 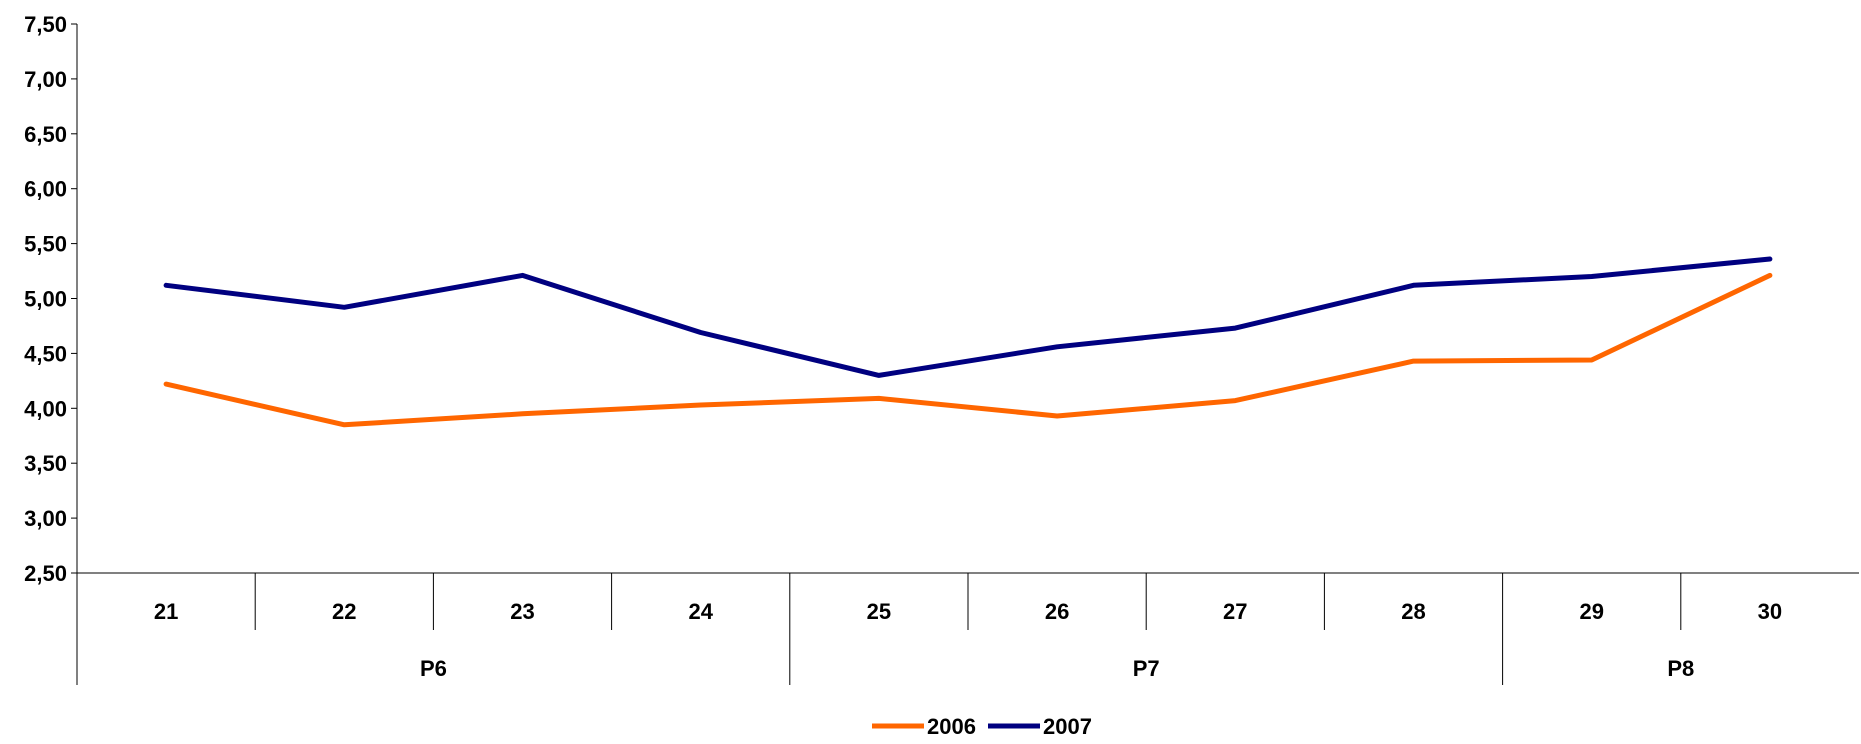 What do you see at coordinates (45, 353) in the screenshot?
I see `y-tick-label: 4,50` at bounding box center [45, 353].